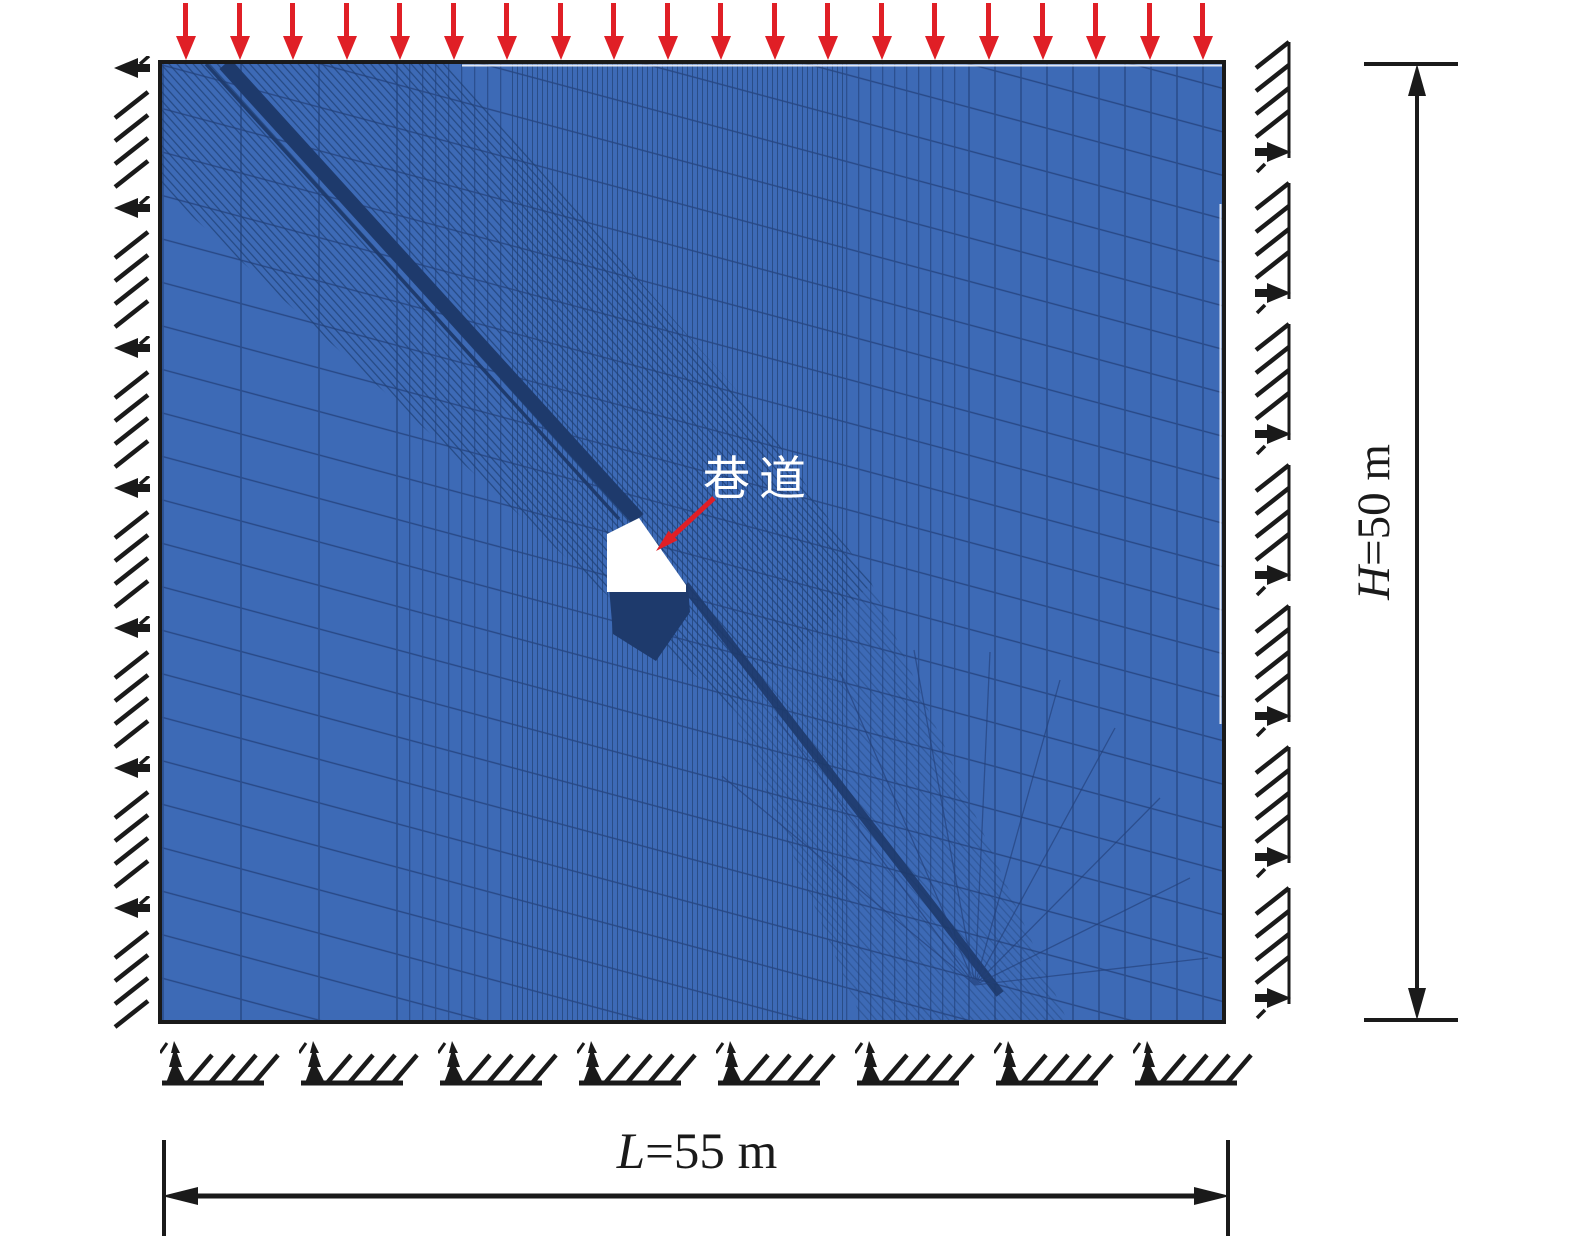  What do you see at coordinates (631, 1152) in the screenshot?
I see `width-symbol: L` at bounding box center [631, 1152].